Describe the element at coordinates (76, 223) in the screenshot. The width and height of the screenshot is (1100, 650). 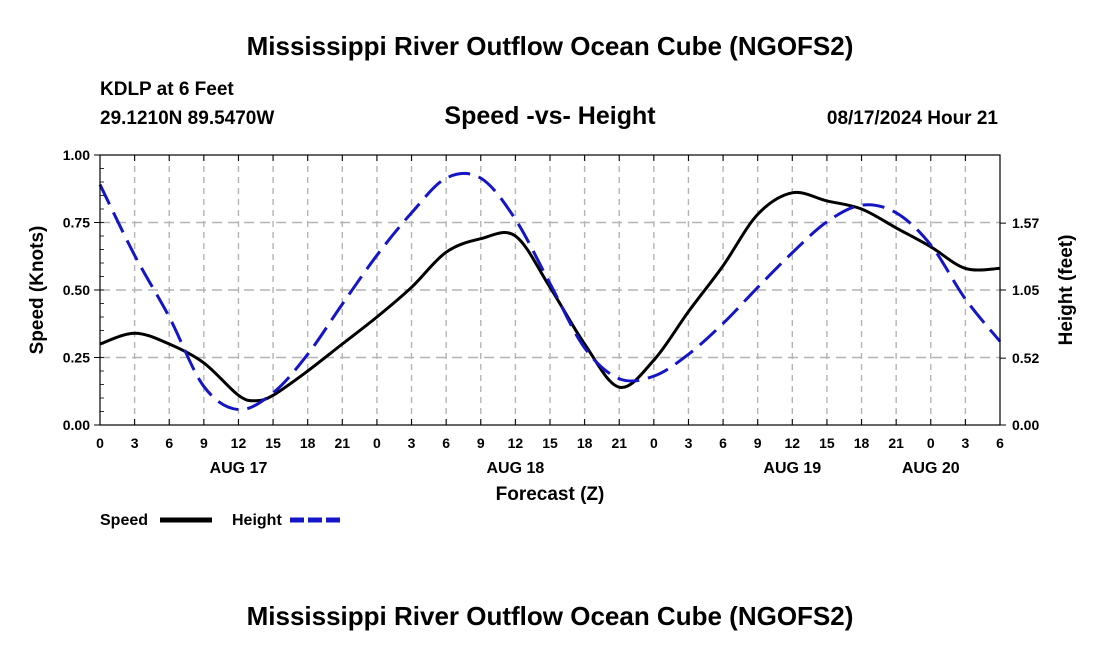
I see `y-tick-label: 0.75` at that location.